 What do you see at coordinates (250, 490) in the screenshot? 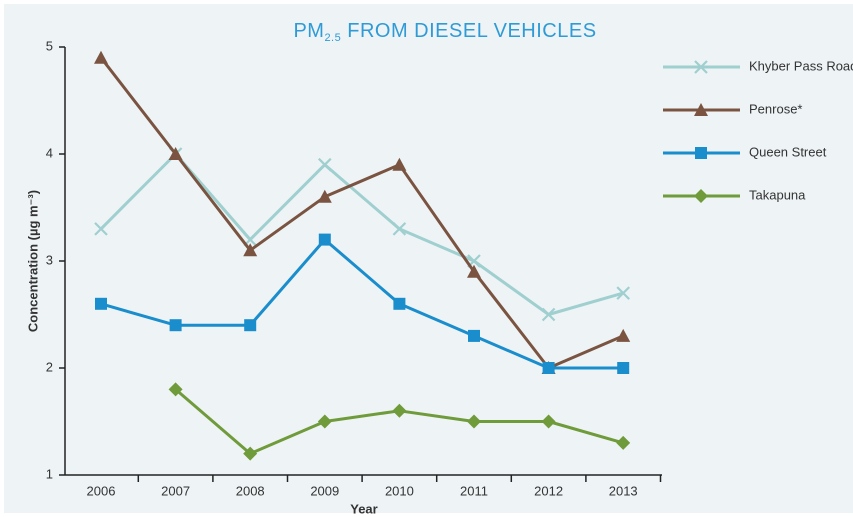
I see `x-tick-label: 2008` at bounding box center [250, 490].